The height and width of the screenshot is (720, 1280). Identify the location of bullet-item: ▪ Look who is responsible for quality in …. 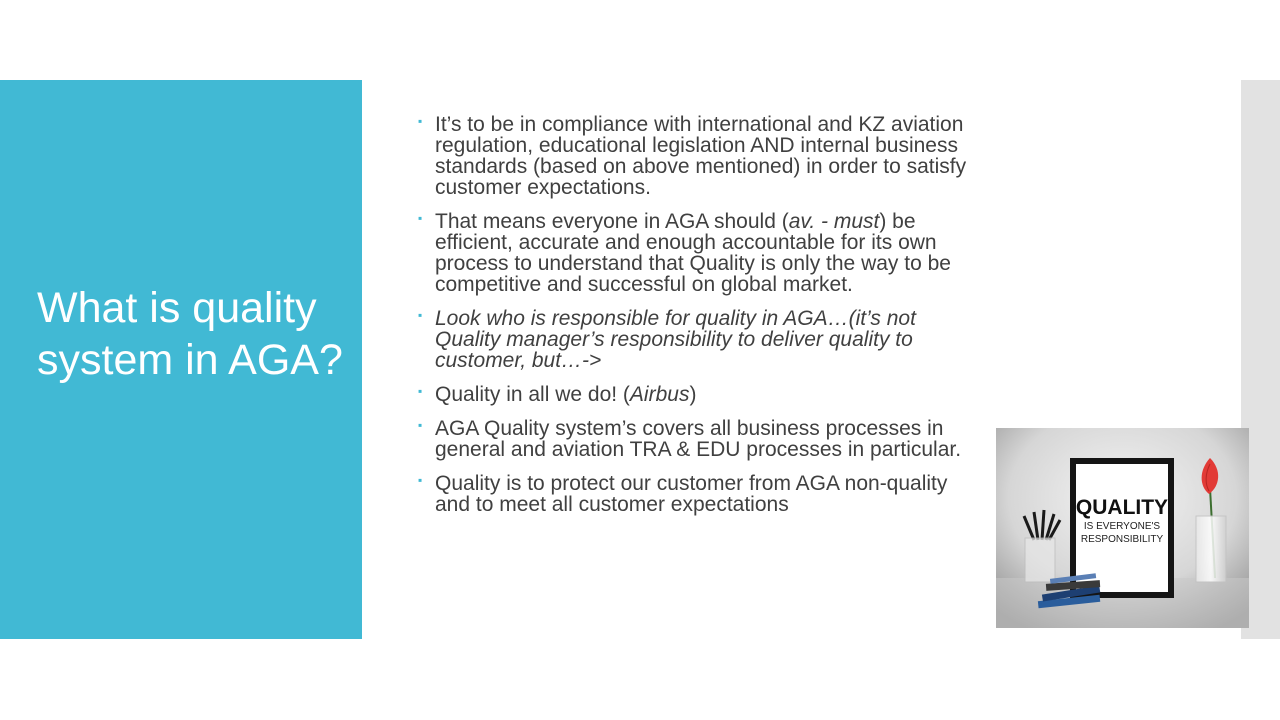
(696, 339).